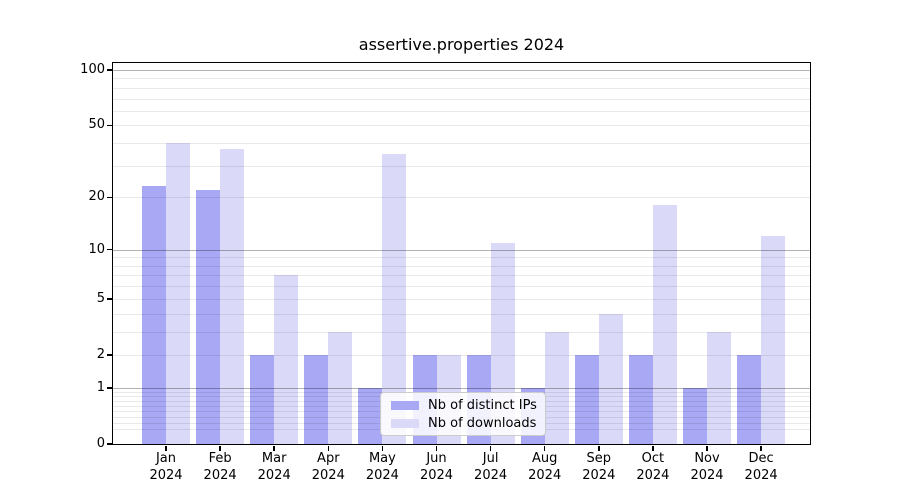  What do you see at coordinates (707, 467) in the screenshot?
I see `x-tick-label: Nov 2024` at bounding box center [707, 467].